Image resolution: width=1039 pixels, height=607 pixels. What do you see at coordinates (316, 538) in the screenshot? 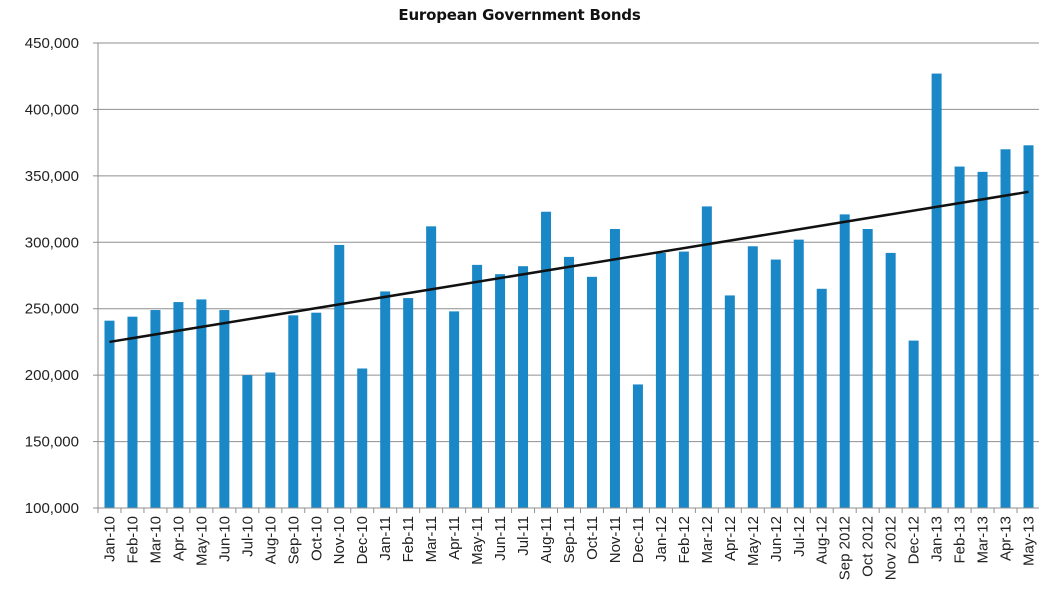
I see `x-tick-label: Oct-10` at bounding box center [316, 538].